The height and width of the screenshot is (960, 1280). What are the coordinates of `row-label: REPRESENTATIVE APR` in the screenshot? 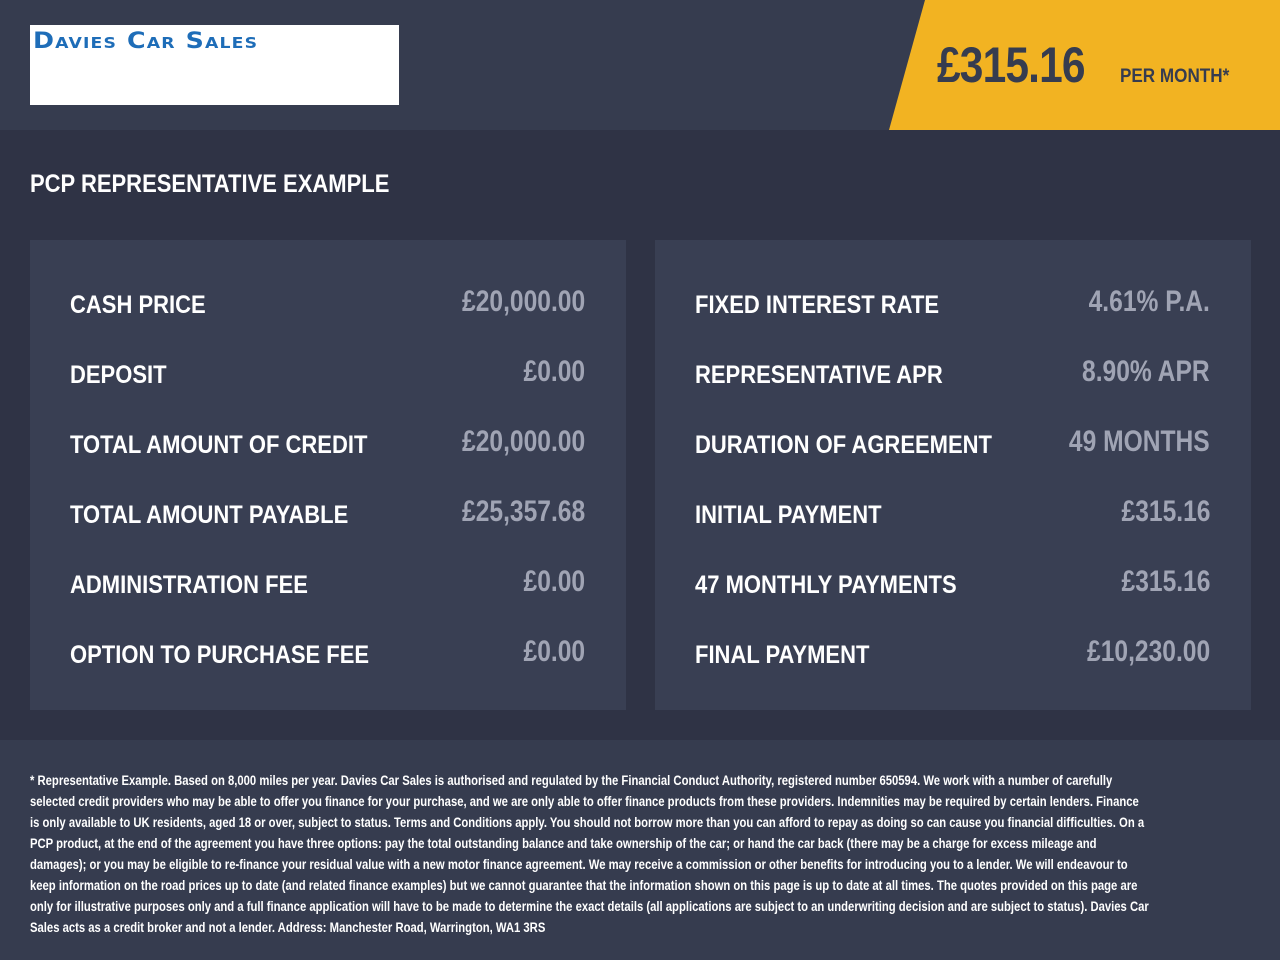 It's located at (819, 375).